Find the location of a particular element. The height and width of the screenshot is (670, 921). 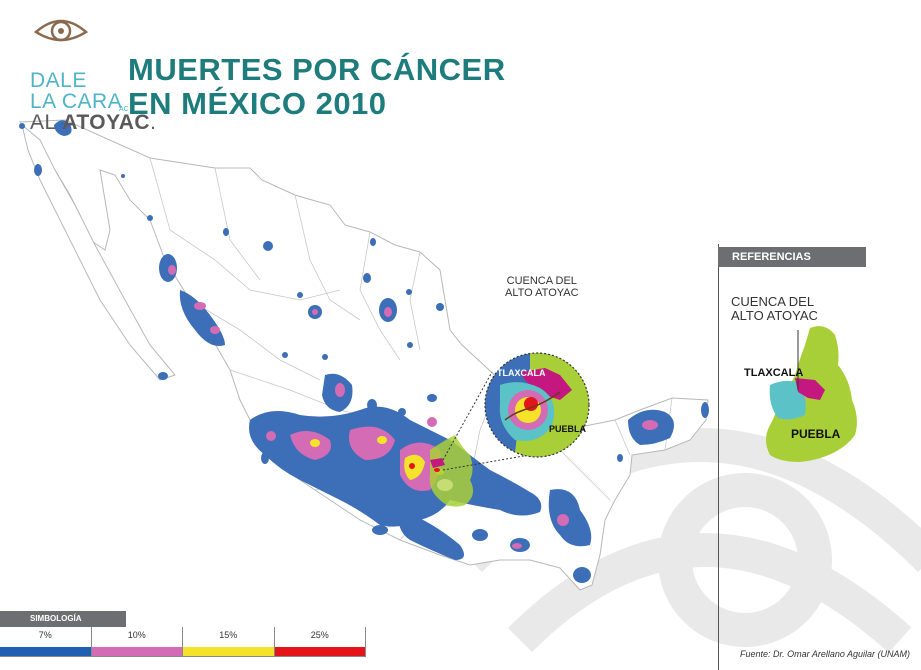

inset-border is located at coordinates (537, 405).